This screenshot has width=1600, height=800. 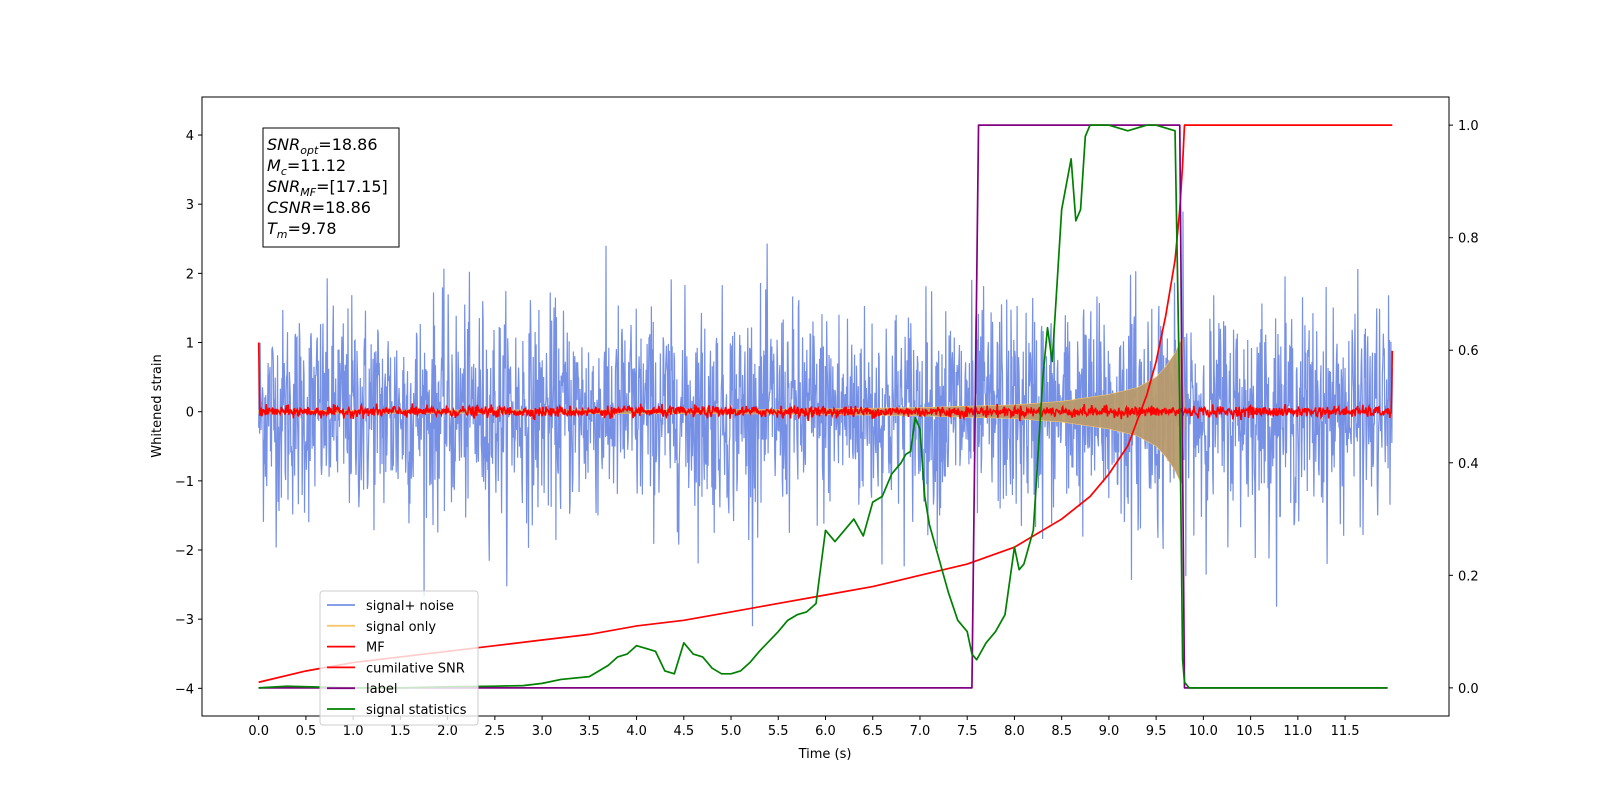 What do you see at coordinates (1156, 731) in the screenshot?
I see `x-tick-label: 9.5` at bounding box center [1156, 731].